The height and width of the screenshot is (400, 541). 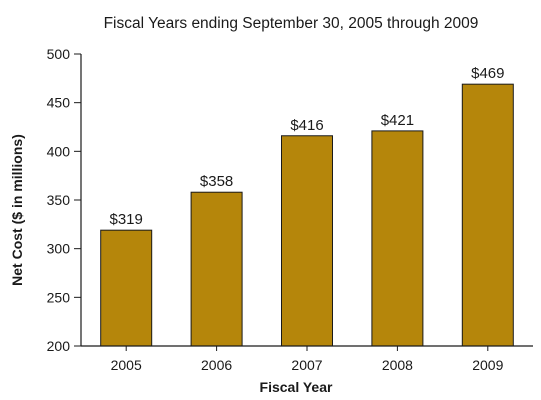 What do you see at coordinates (17, 210) in the screenshot?
I see `y-axis-title: Net Cost ($ in millions)` at bounding box center [17, 210].